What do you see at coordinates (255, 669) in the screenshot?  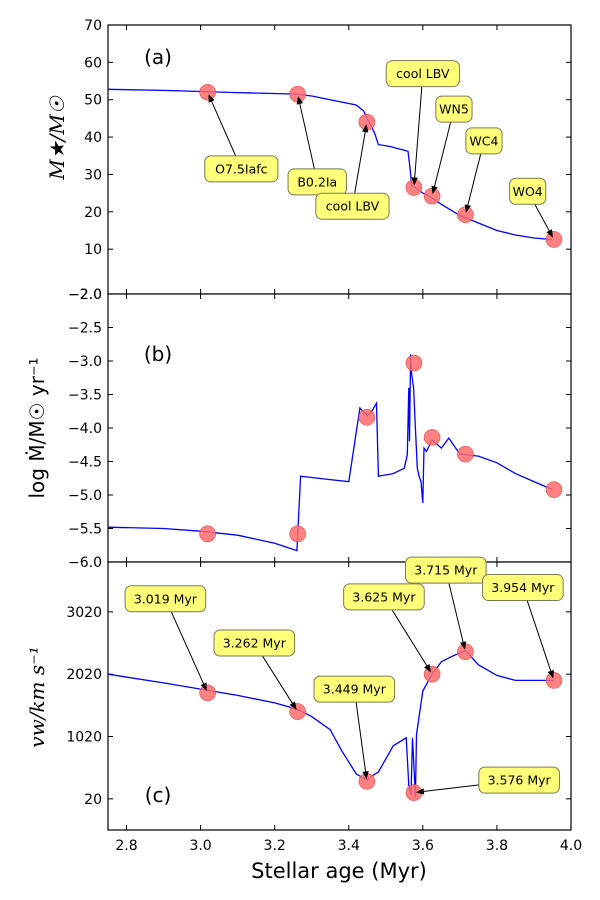 I see `annotation-c: 3.262 Myr` at bounding box center [255, 669].